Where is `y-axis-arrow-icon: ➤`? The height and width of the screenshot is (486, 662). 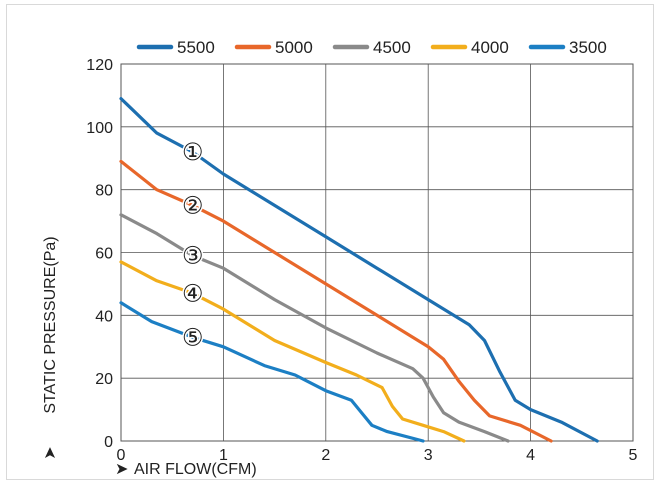 y-axis-arrow-icon: ➤ is located at coordinates (50, 452).